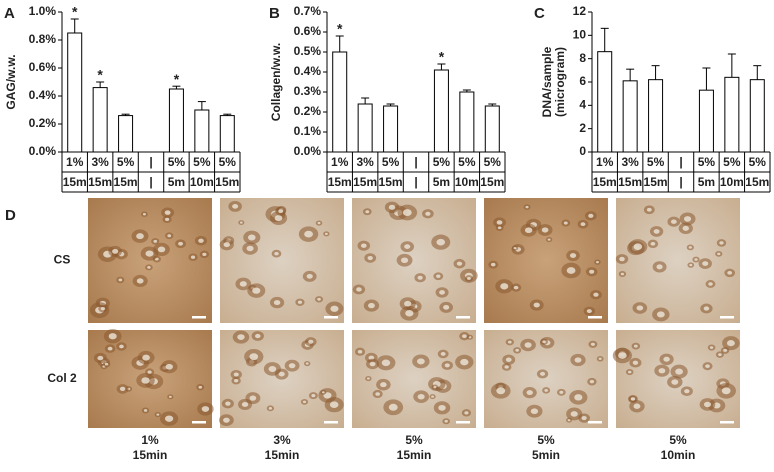 The width and height of the screenshot is (774, 472). Describe the element at coordinates (62, 260) in the screenshot. I see `row-label: CS` at that location.